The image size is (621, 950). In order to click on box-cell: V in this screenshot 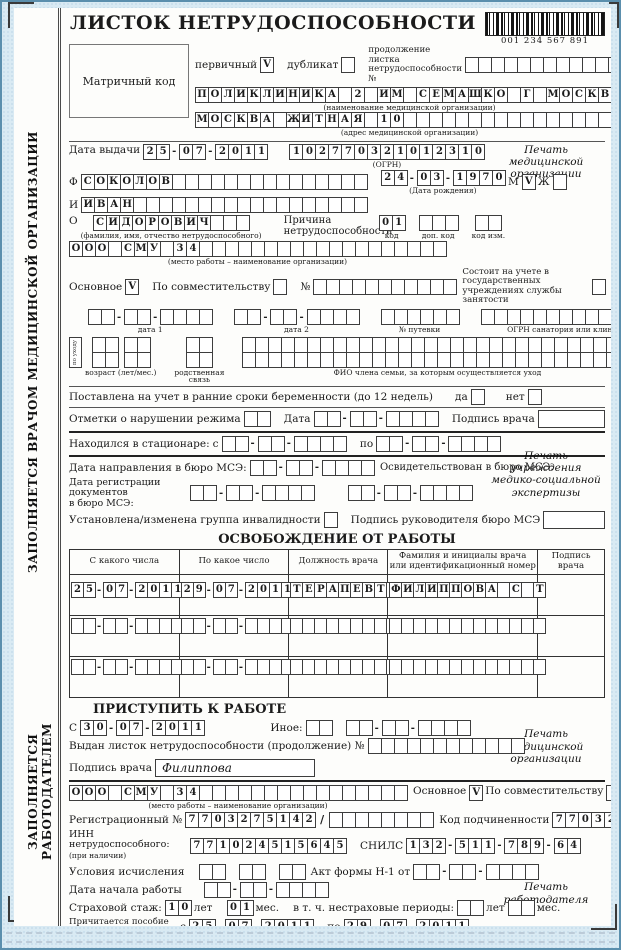, I will do `click(132, 286)`.